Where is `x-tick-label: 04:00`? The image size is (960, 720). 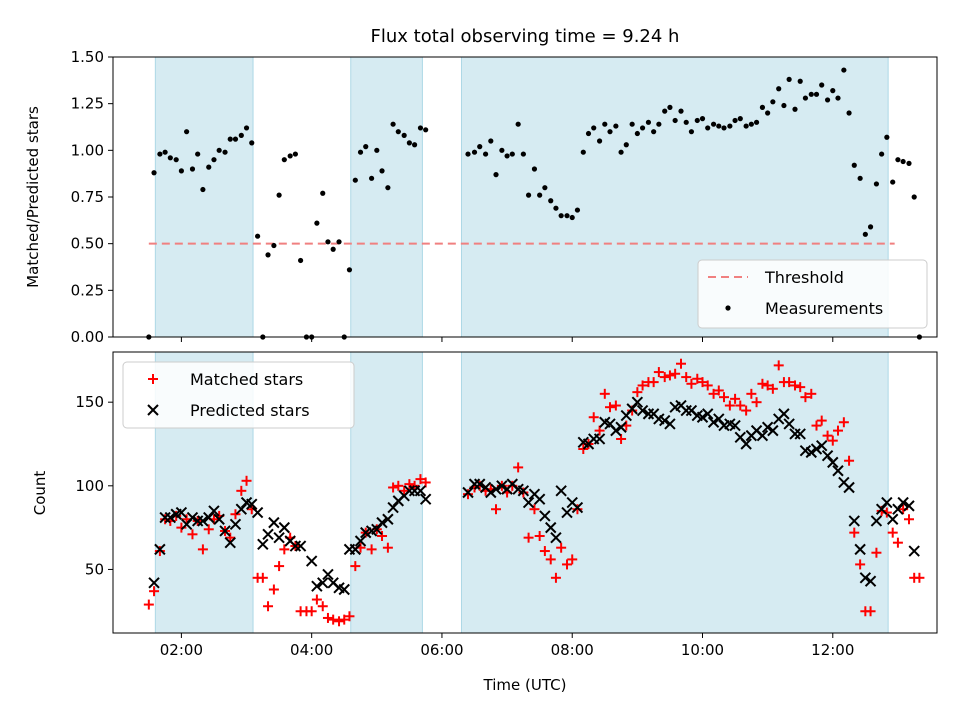 x-tick-label: 04:00 is located at coordinates (311, 650).